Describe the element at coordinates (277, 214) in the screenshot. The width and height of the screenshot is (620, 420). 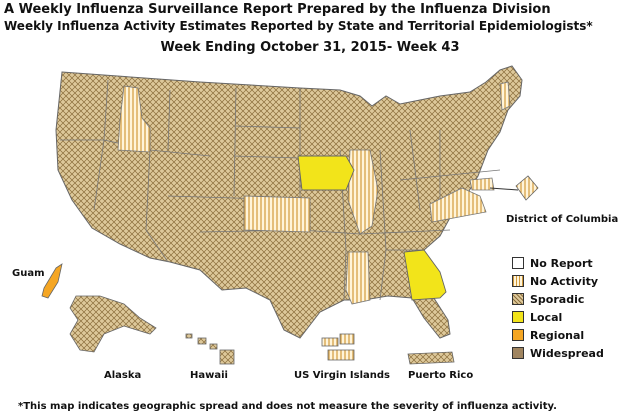
I see `state-kansas` at that location.